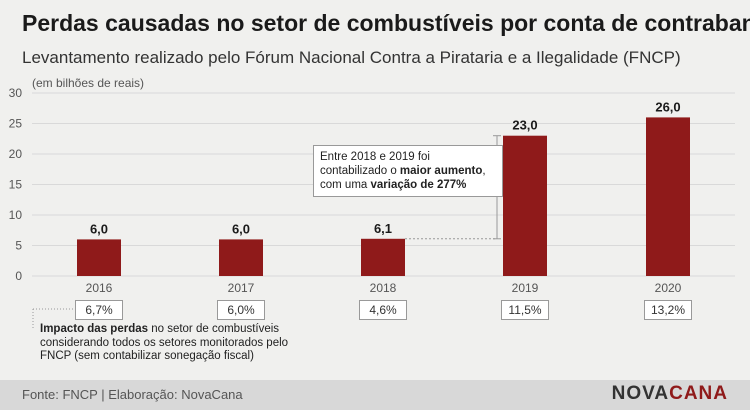  I want to click on bar-2019, so click(525, 205).